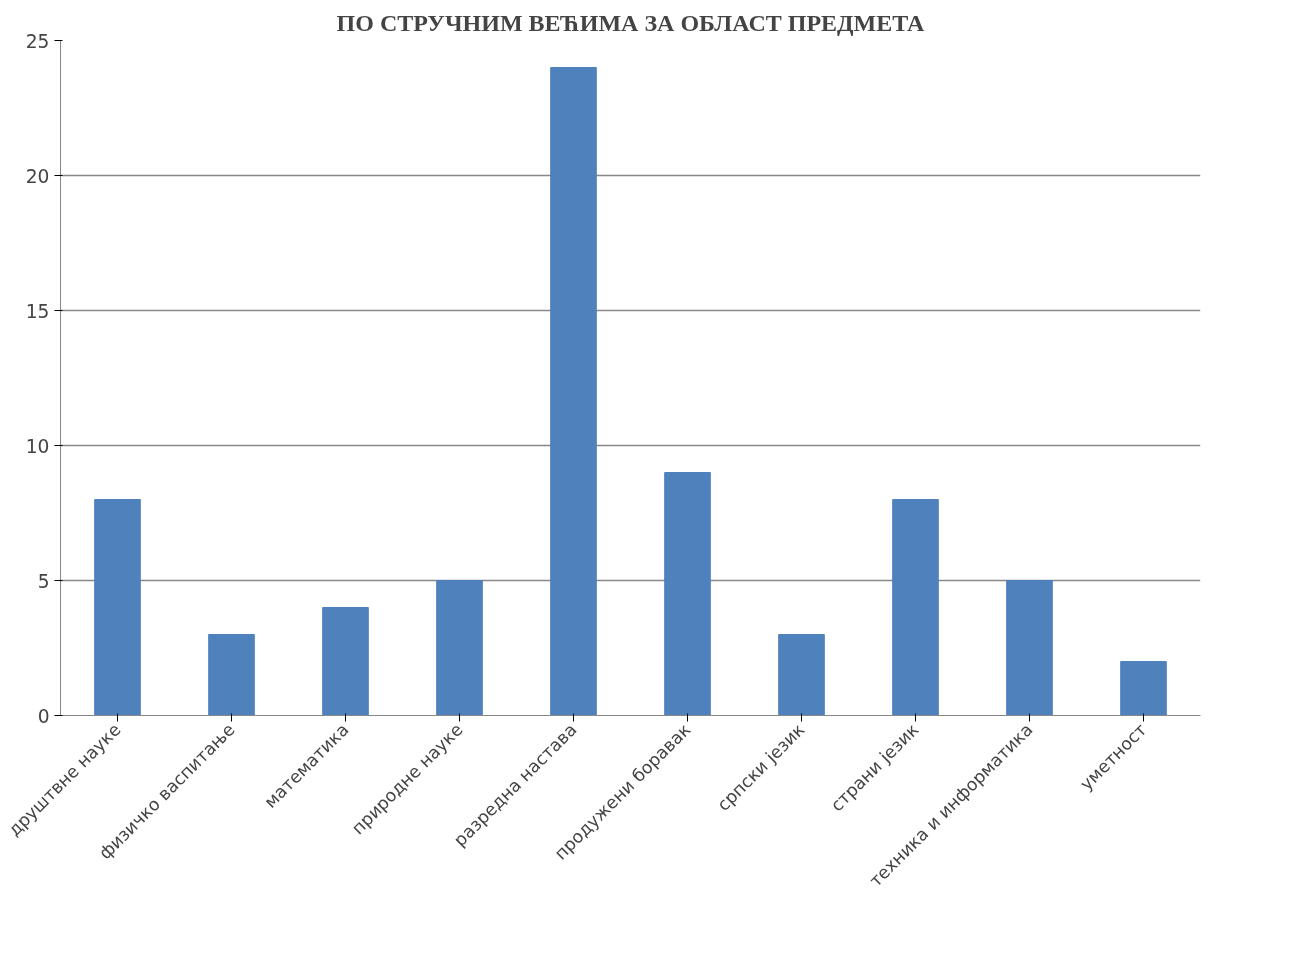  I want to click on y-tick-label: 10, so click(37, 446).